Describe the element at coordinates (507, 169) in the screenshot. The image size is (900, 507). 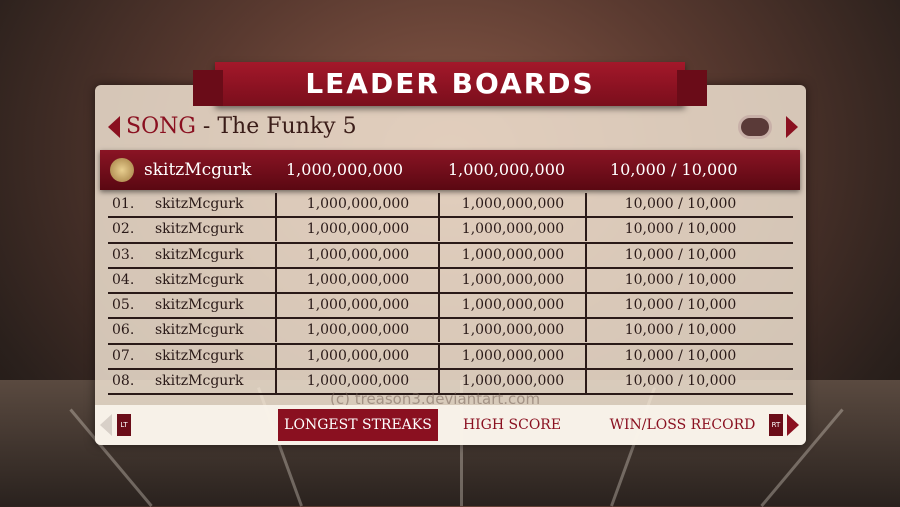
I see `player-col2: 1,000,000,000` at that location.